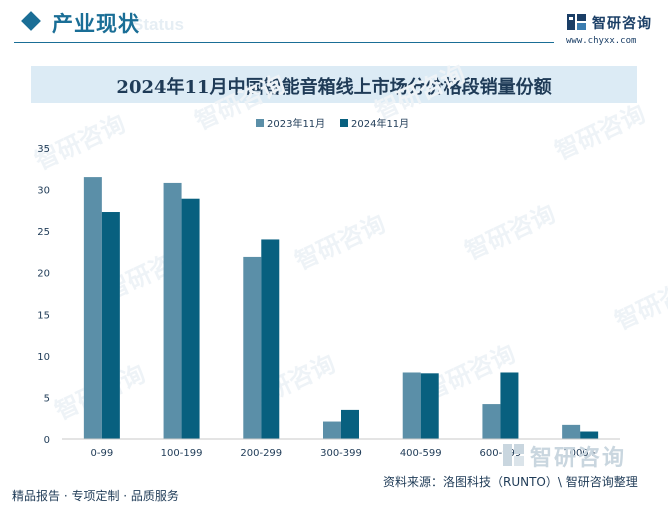 Image resolution: width=668 pixels, height=505 pixels. Describe the element at coordinates (43, 315) in the screenshot. I see `y-tick-label: 15` at that location.